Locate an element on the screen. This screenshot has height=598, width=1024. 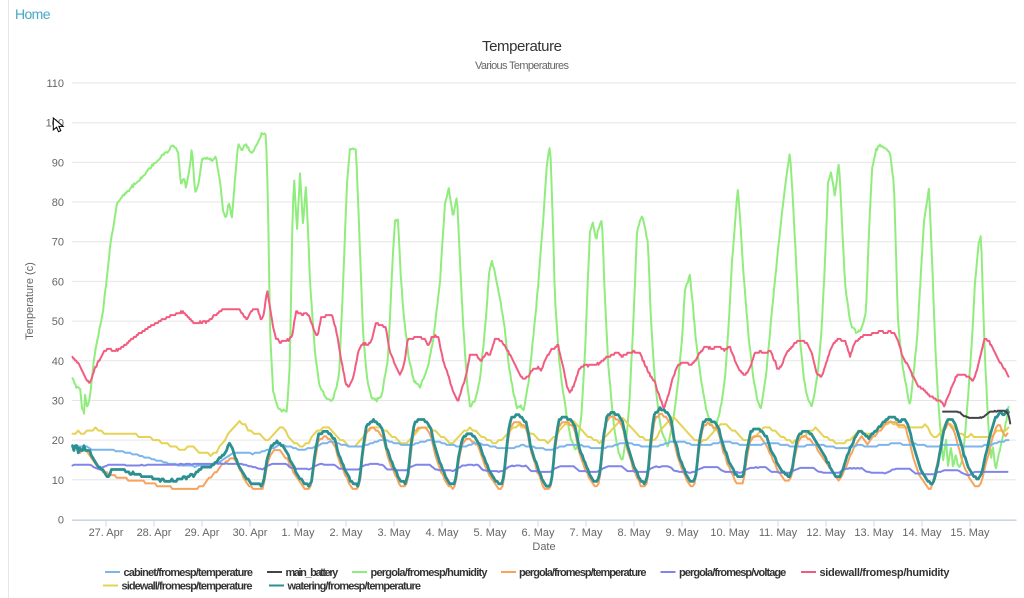
svg-text: 110 is located at coordinates (55, 84).